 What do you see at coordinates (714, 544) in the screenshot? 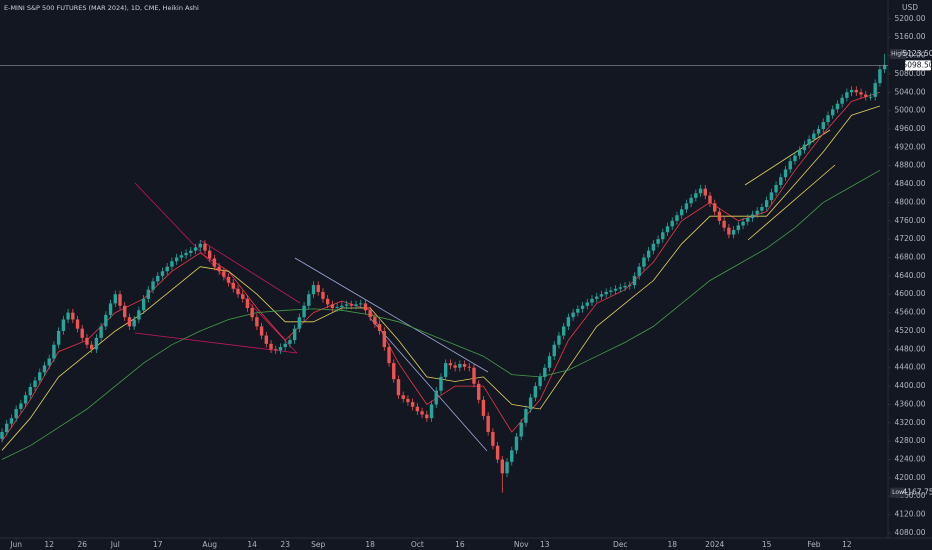
I see `x-tick-label: 2024` at bounding box center [714, 544].